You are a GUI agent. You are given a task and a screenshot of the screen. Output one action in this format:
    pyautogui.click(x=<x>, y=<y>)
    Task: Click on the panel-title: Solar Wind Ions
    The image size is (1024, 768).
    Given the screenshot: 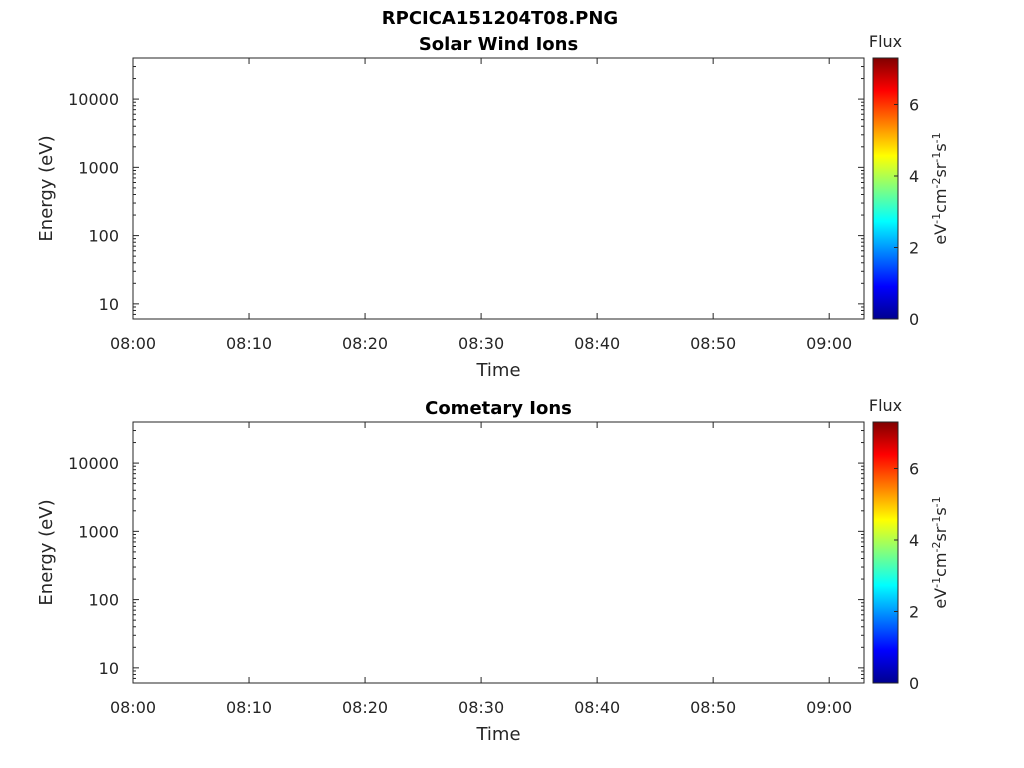 What is the action you would take?
    pyautogui.click(x=498, y=44)
    